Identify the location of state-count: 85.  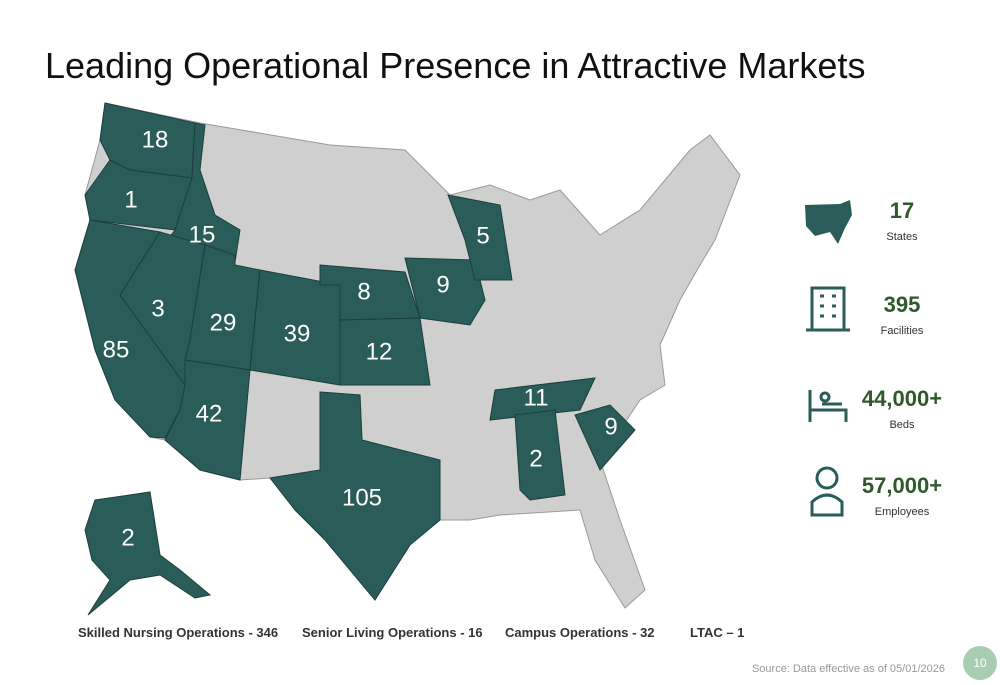
(116, 349).